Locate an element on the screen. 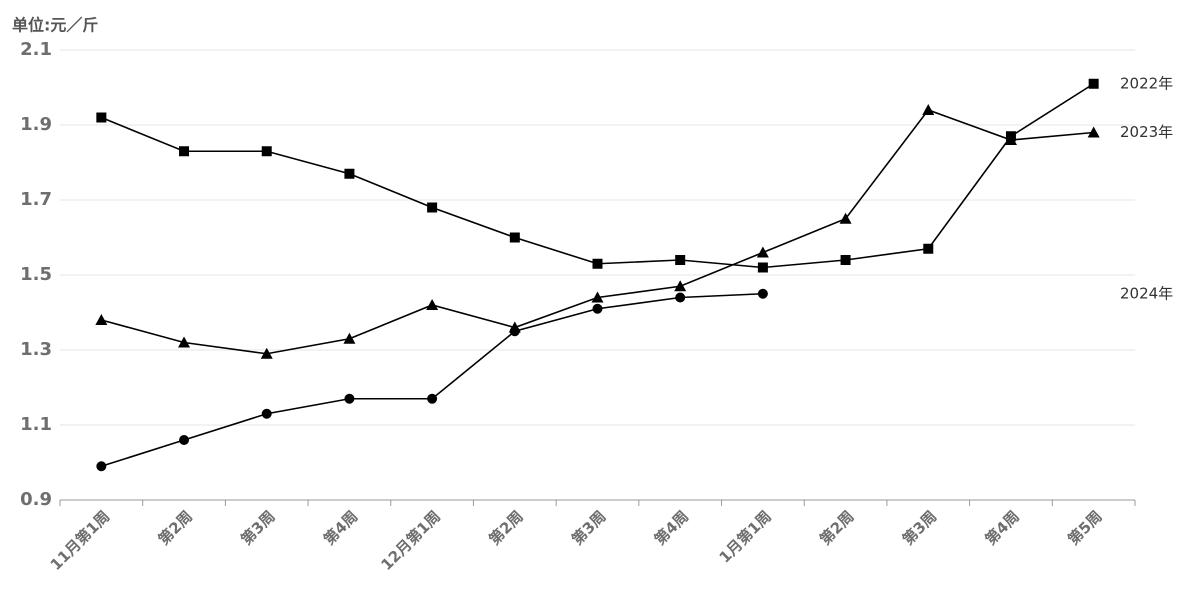 This screenshot has width=1200, height=600. legend-label: 2022年 is located at coordinates (1146, 83).